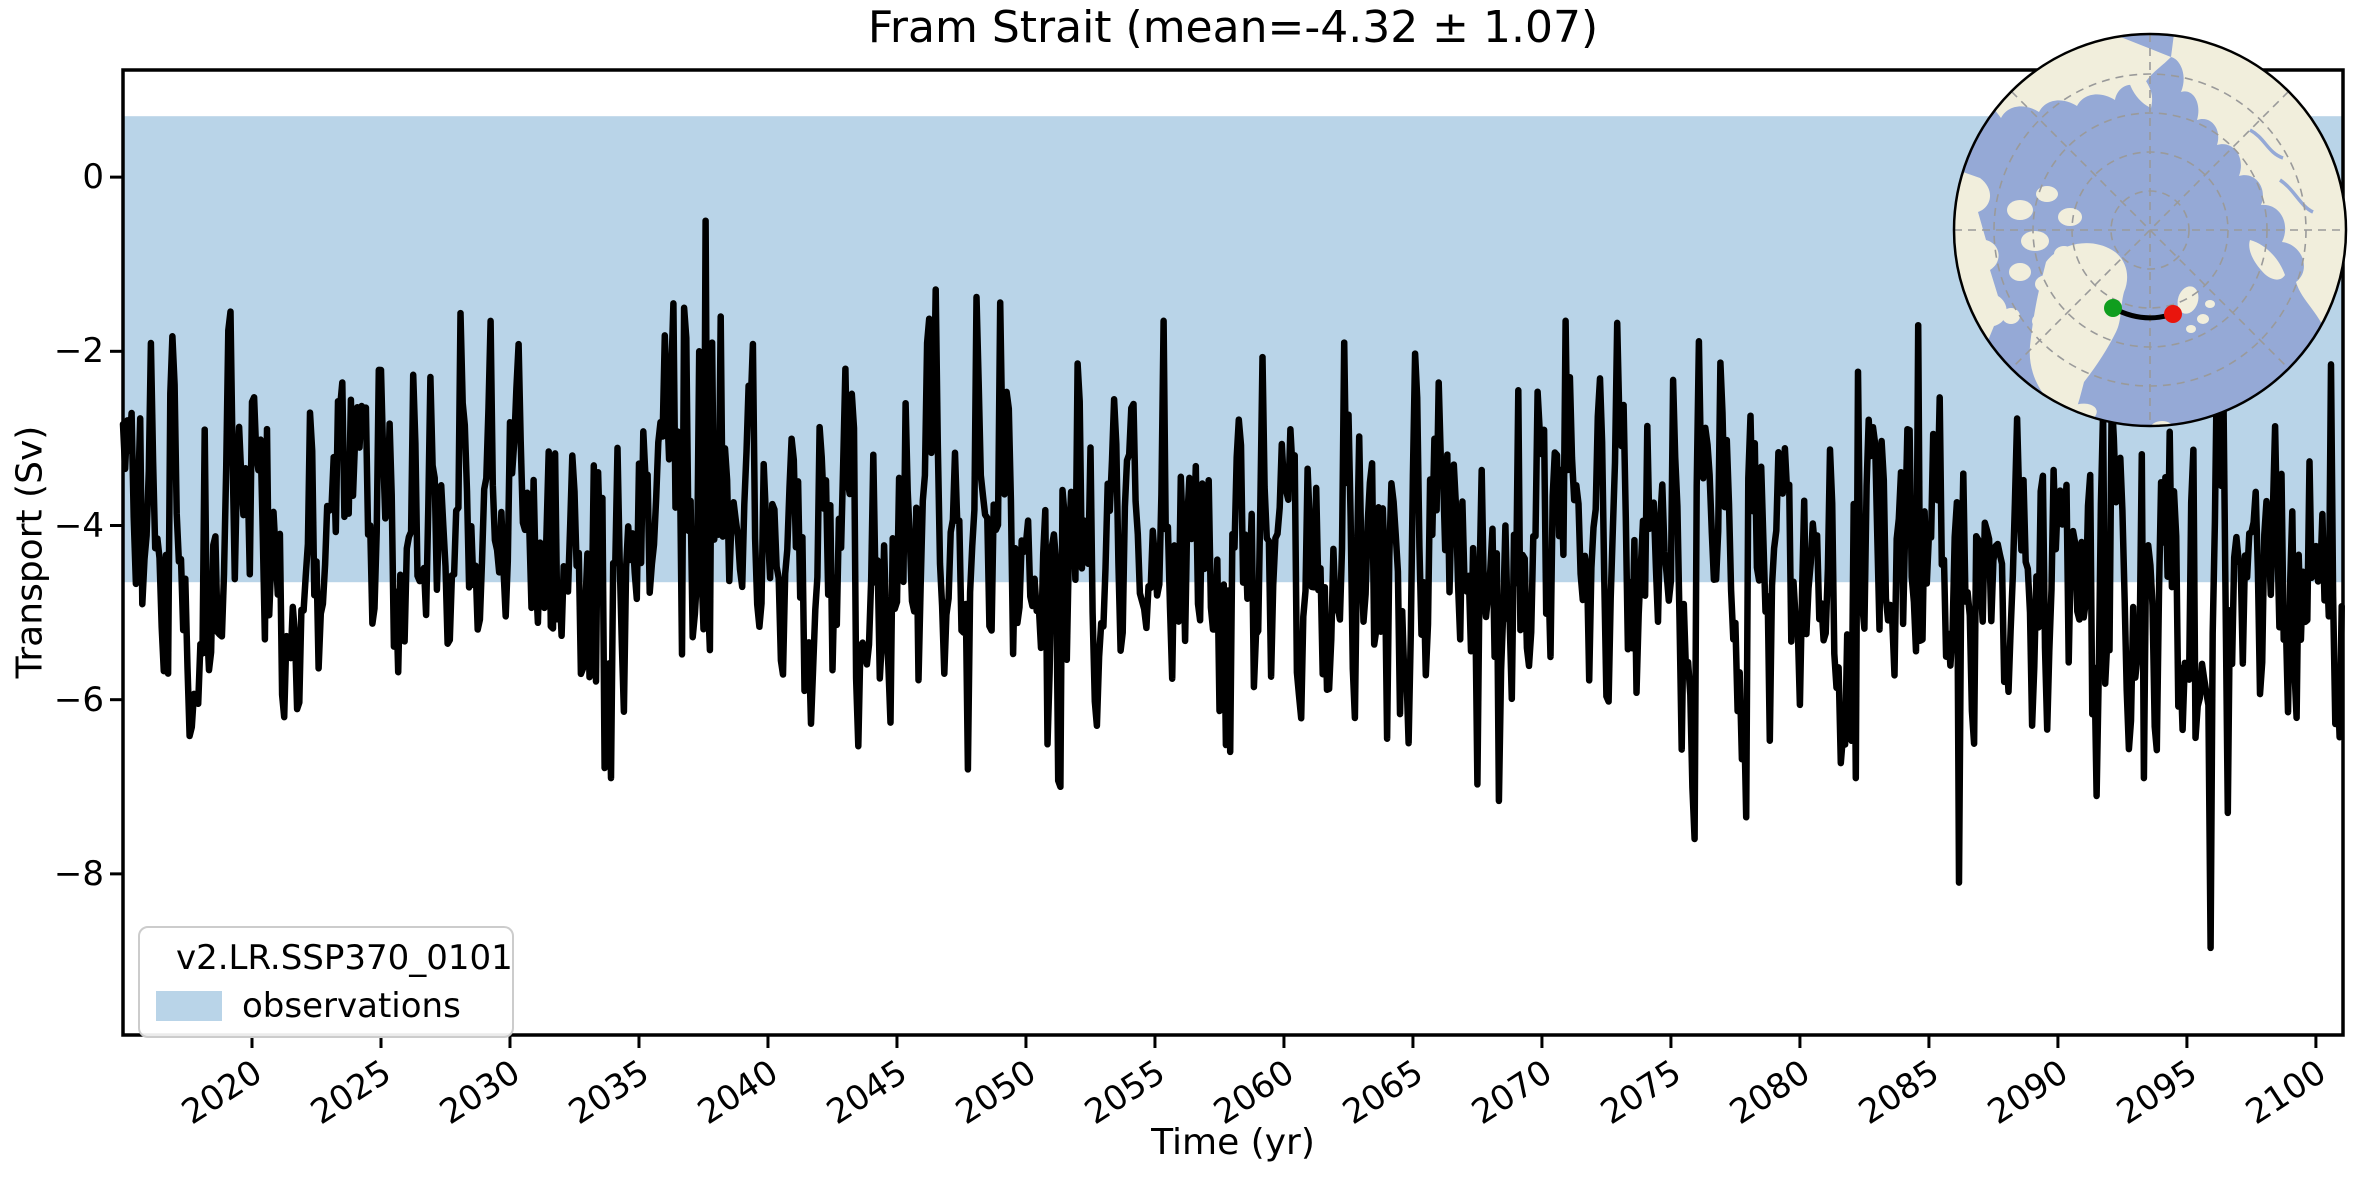  I want to click on legend-label: v2.LR.SSP370_0101, so click(344, 958).